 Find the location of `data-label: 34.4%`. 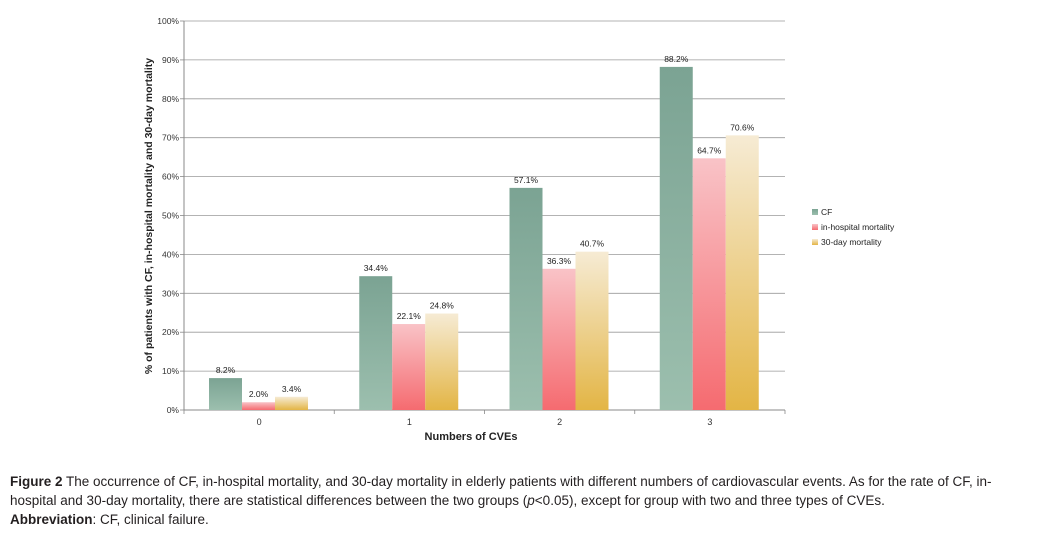

data-label: 34.4% is located at coordinates (376, 268).